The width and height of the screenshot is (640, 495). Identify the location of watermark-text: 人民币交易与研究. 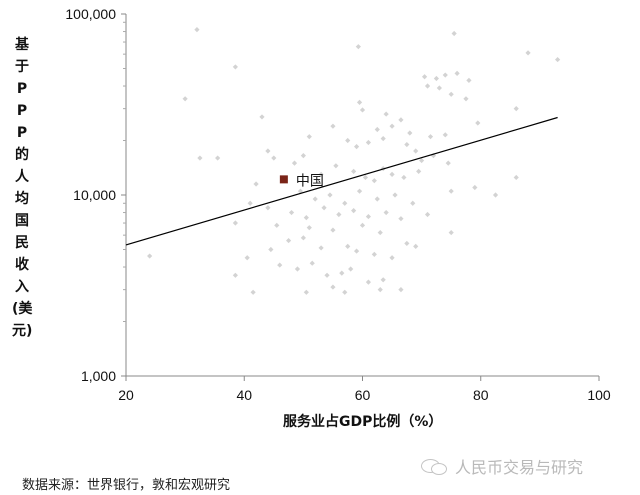
(519, 467).